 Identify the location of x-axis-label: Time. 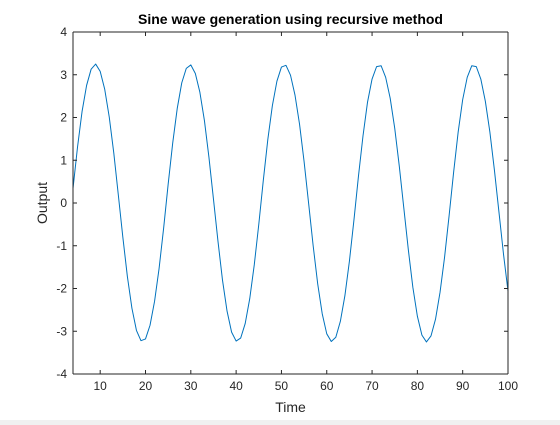
(290, 407).